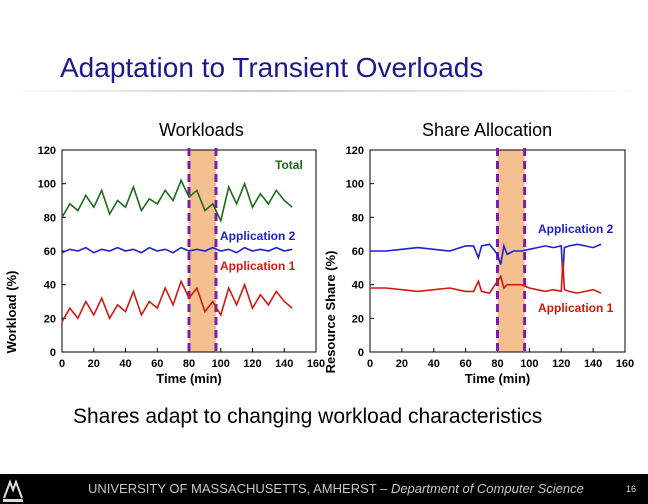 This screenshot has width=648, height=504. I want to click on umass-logo-icon, so click(13, 490).